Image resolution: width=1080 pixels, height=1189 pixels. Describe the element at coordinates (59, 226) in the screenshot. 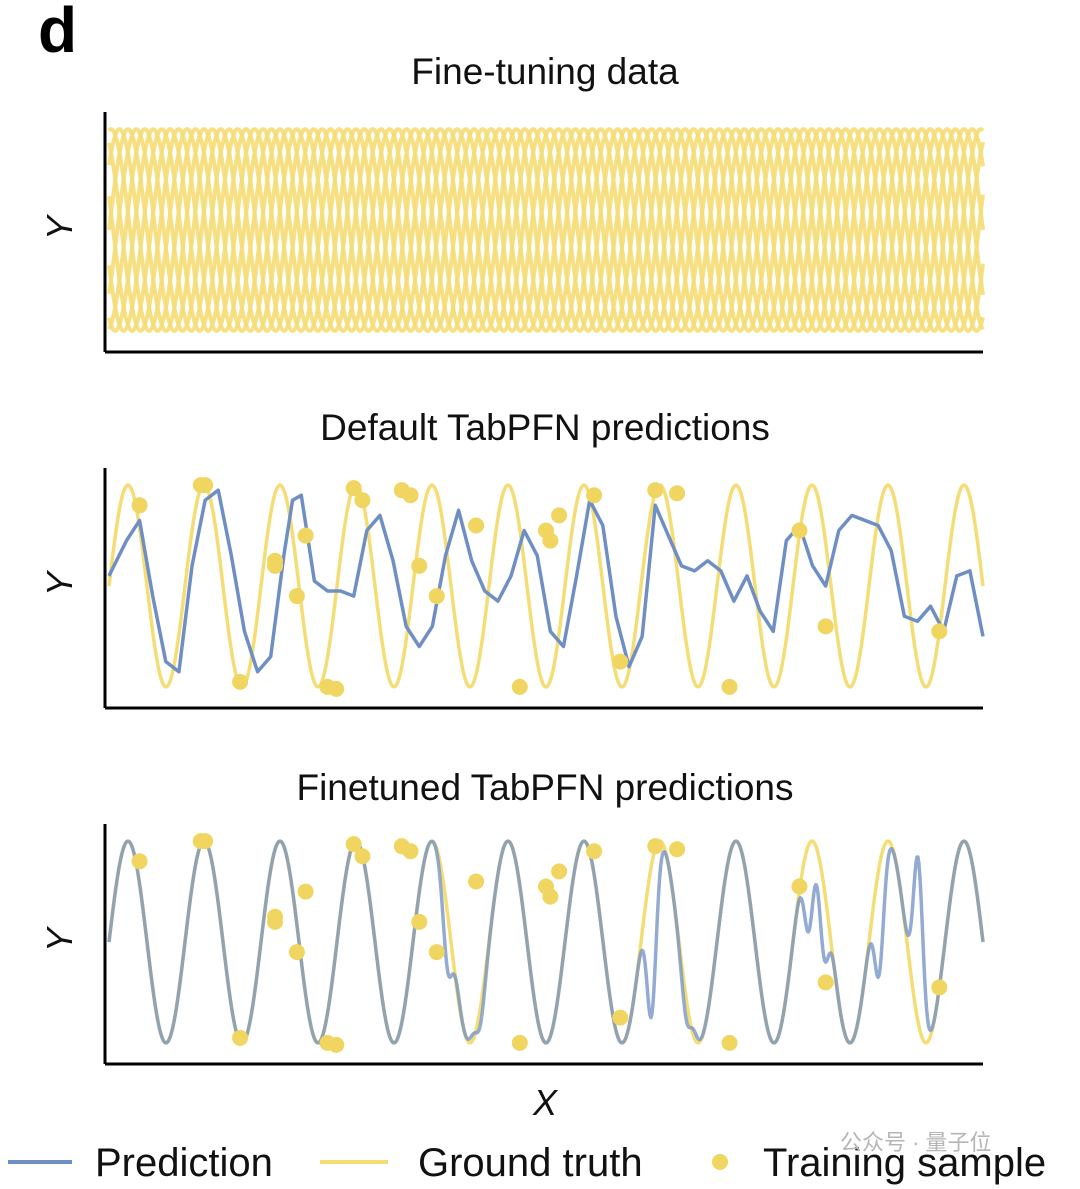

I see `panel-1-y-label: Y` at that location.